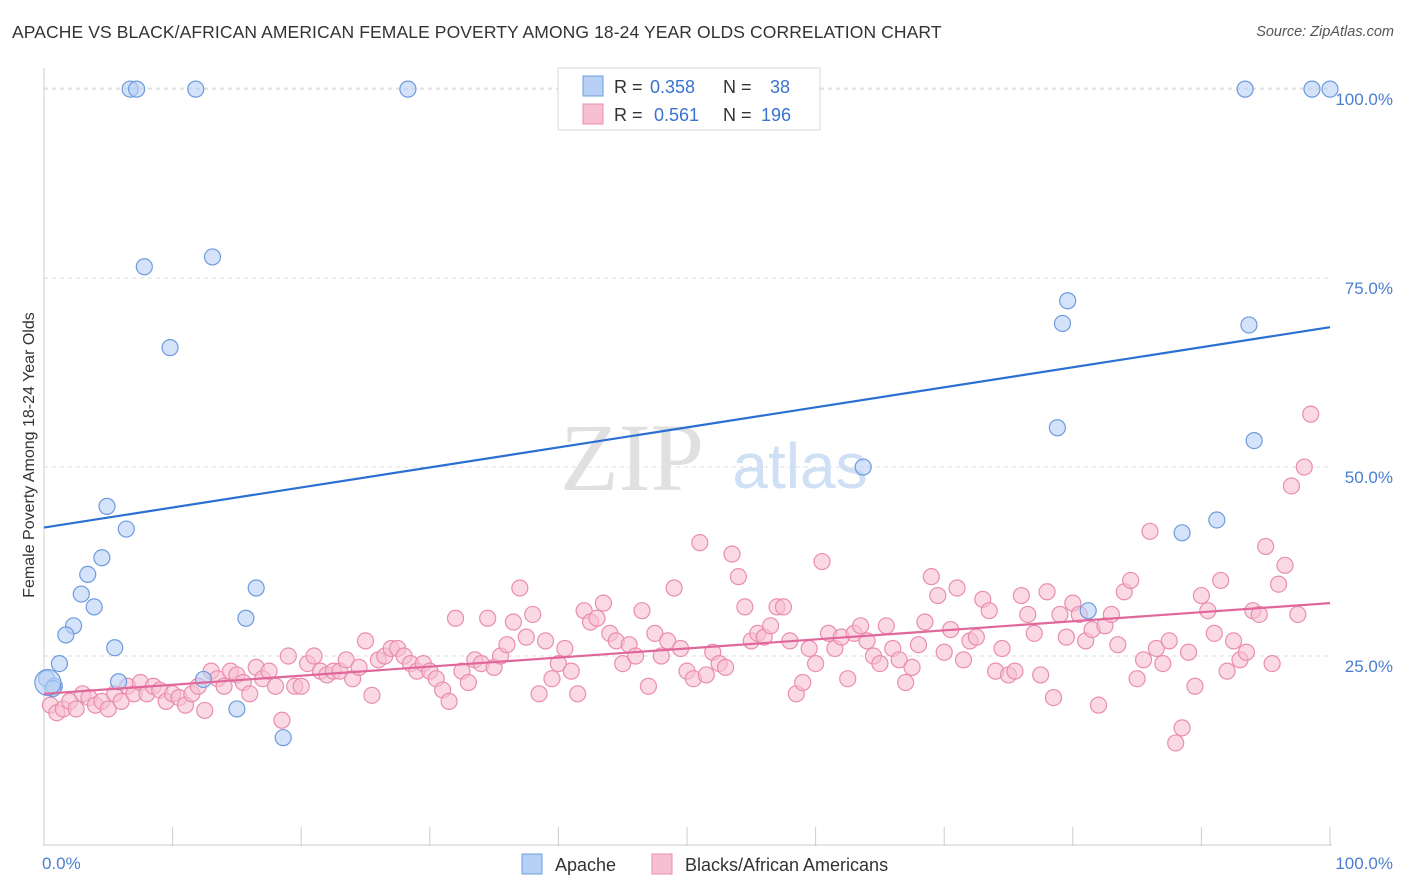 Image resolution: width=1406 pixels, height=892 pixels. What do you see at coordinates (628, 87) in the screenshot?
I see `legend-r-label-apache: R =` at bounding box center [628, 87].